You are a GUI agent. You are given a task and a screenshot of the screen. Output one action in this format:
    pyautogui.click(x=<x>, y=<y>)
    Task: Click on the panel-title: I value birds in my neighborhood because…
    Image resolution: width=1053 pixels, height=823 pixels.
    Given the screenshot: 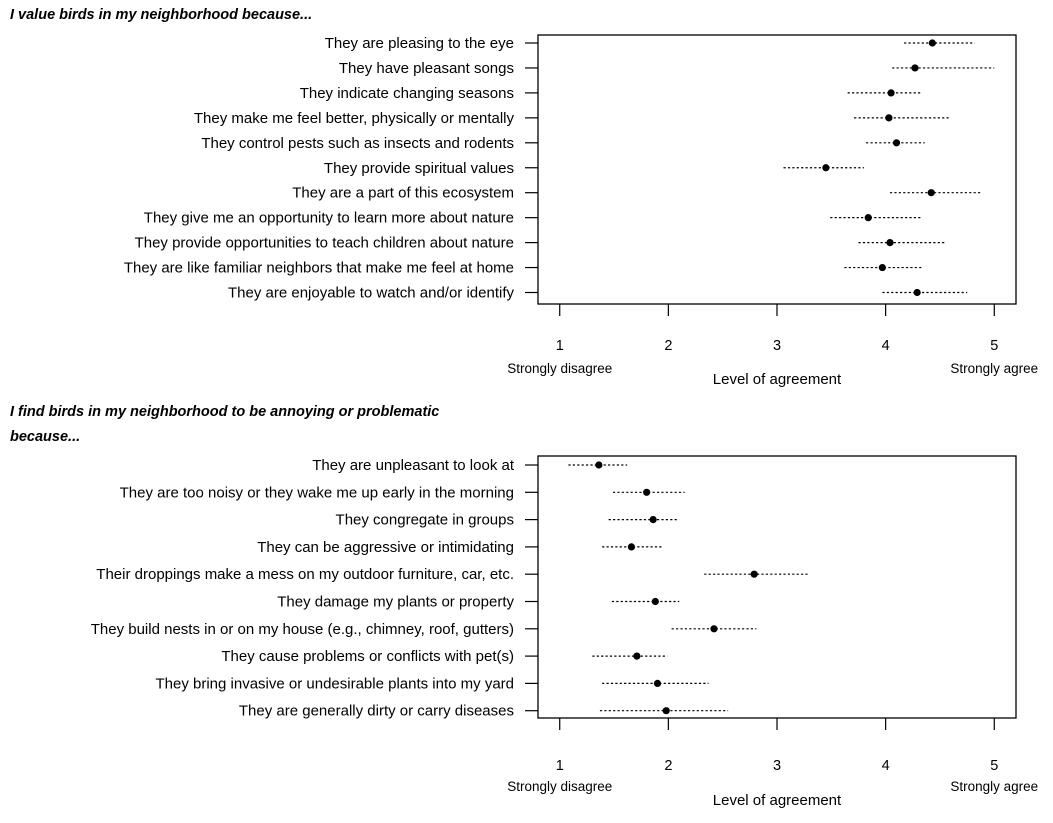 What is the action you would take?
    pyautogui.click(x=161, y=15)
    